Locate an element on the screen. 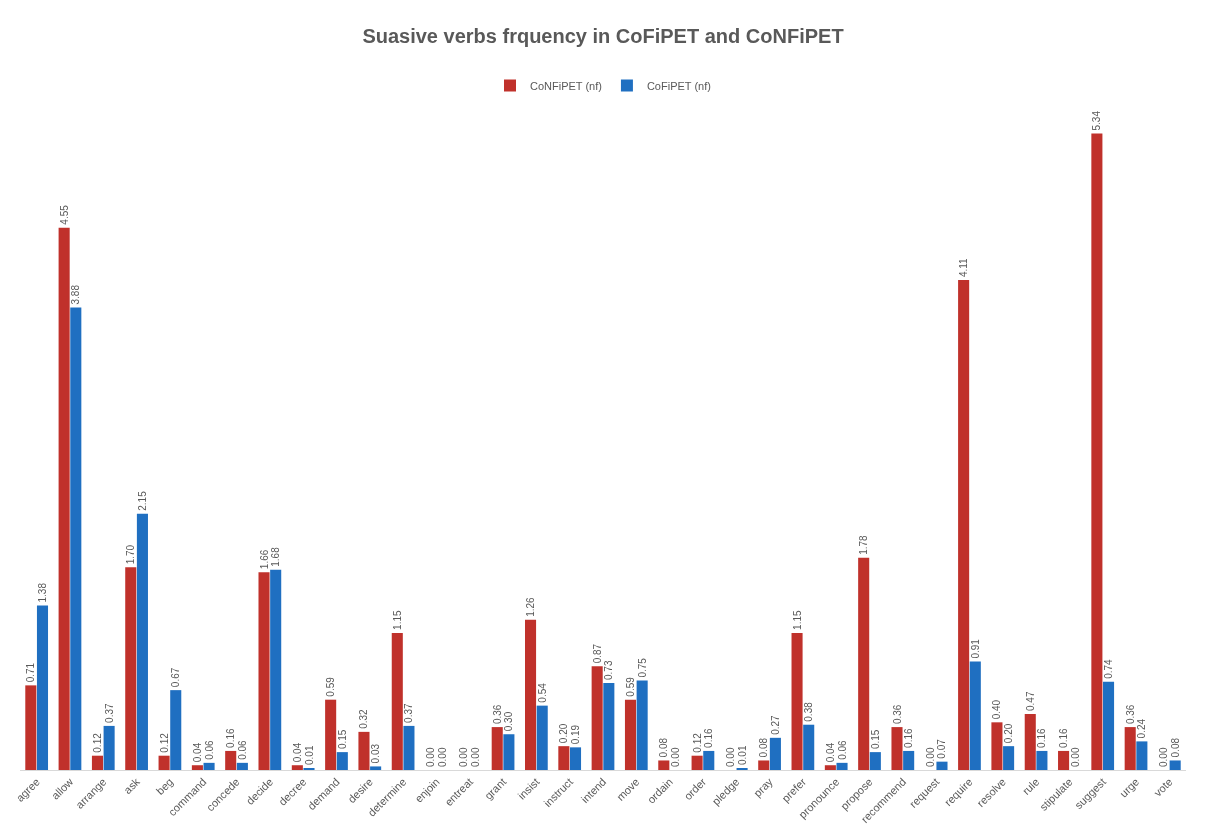 The width and height of the screenshot is (1206, 840). data-label: 0.03 is located at coordinates (376, 753).